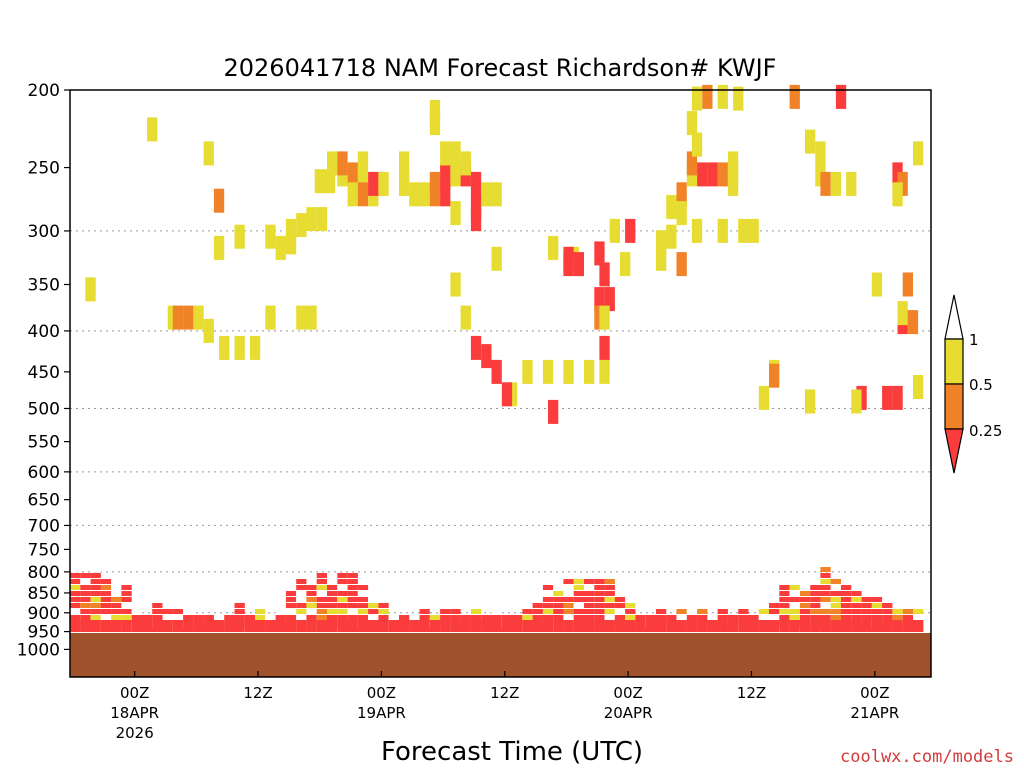  Describe the element at coordinates (44, 169) in the screenshot. I see `y-tick-label: 250` at that location.